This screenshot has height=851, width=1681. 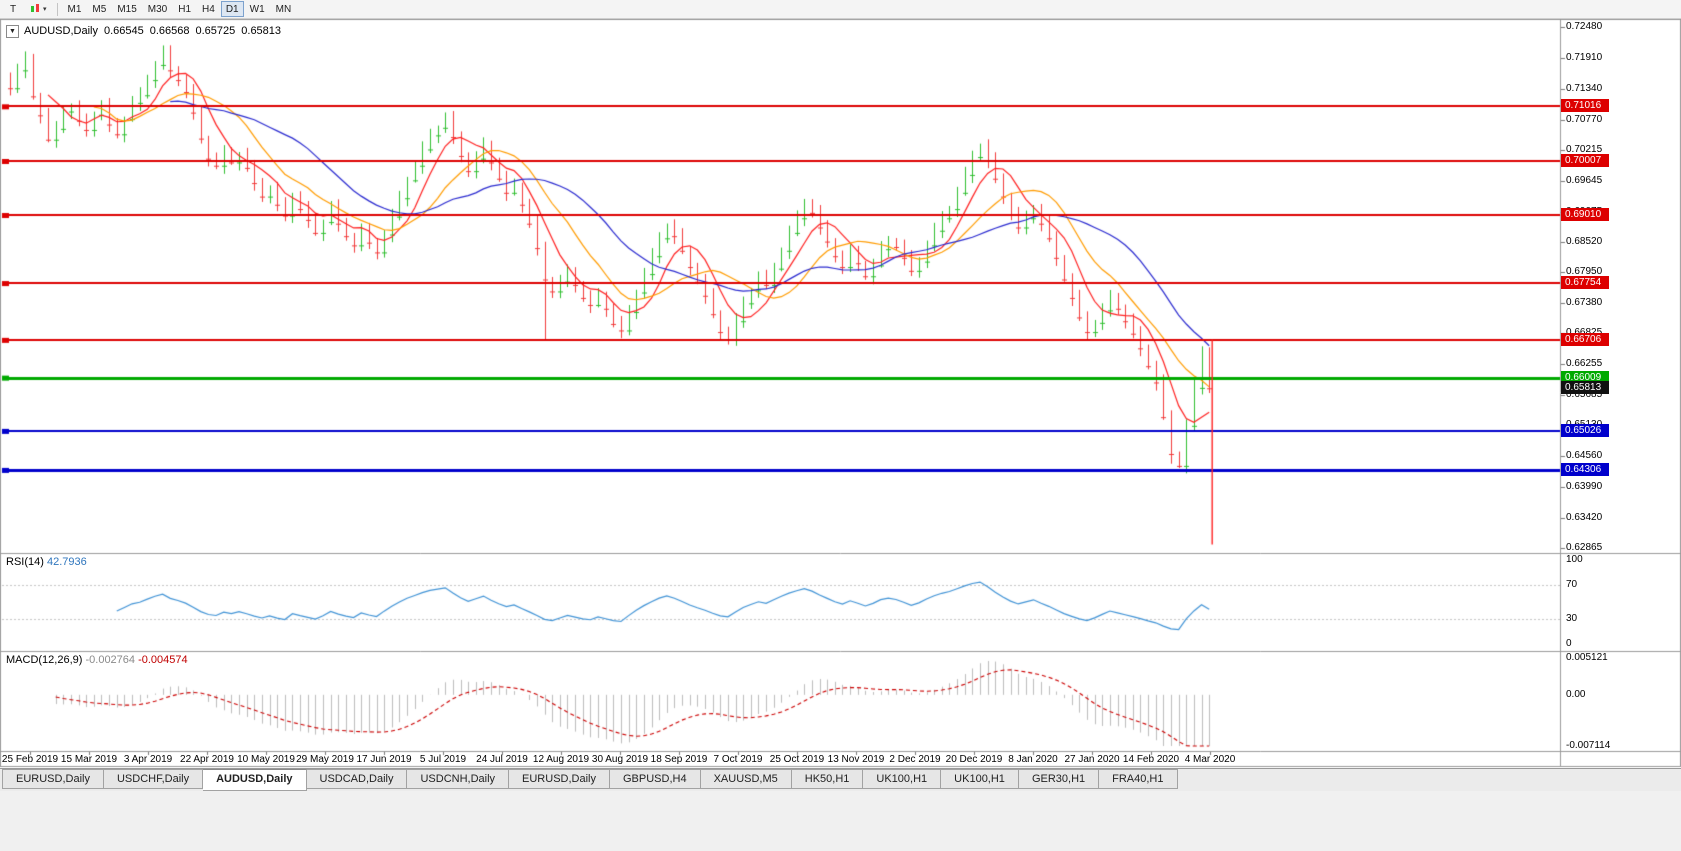 I want to click on price-axis-tick: 0.63990, so click(x=1584, y=487).